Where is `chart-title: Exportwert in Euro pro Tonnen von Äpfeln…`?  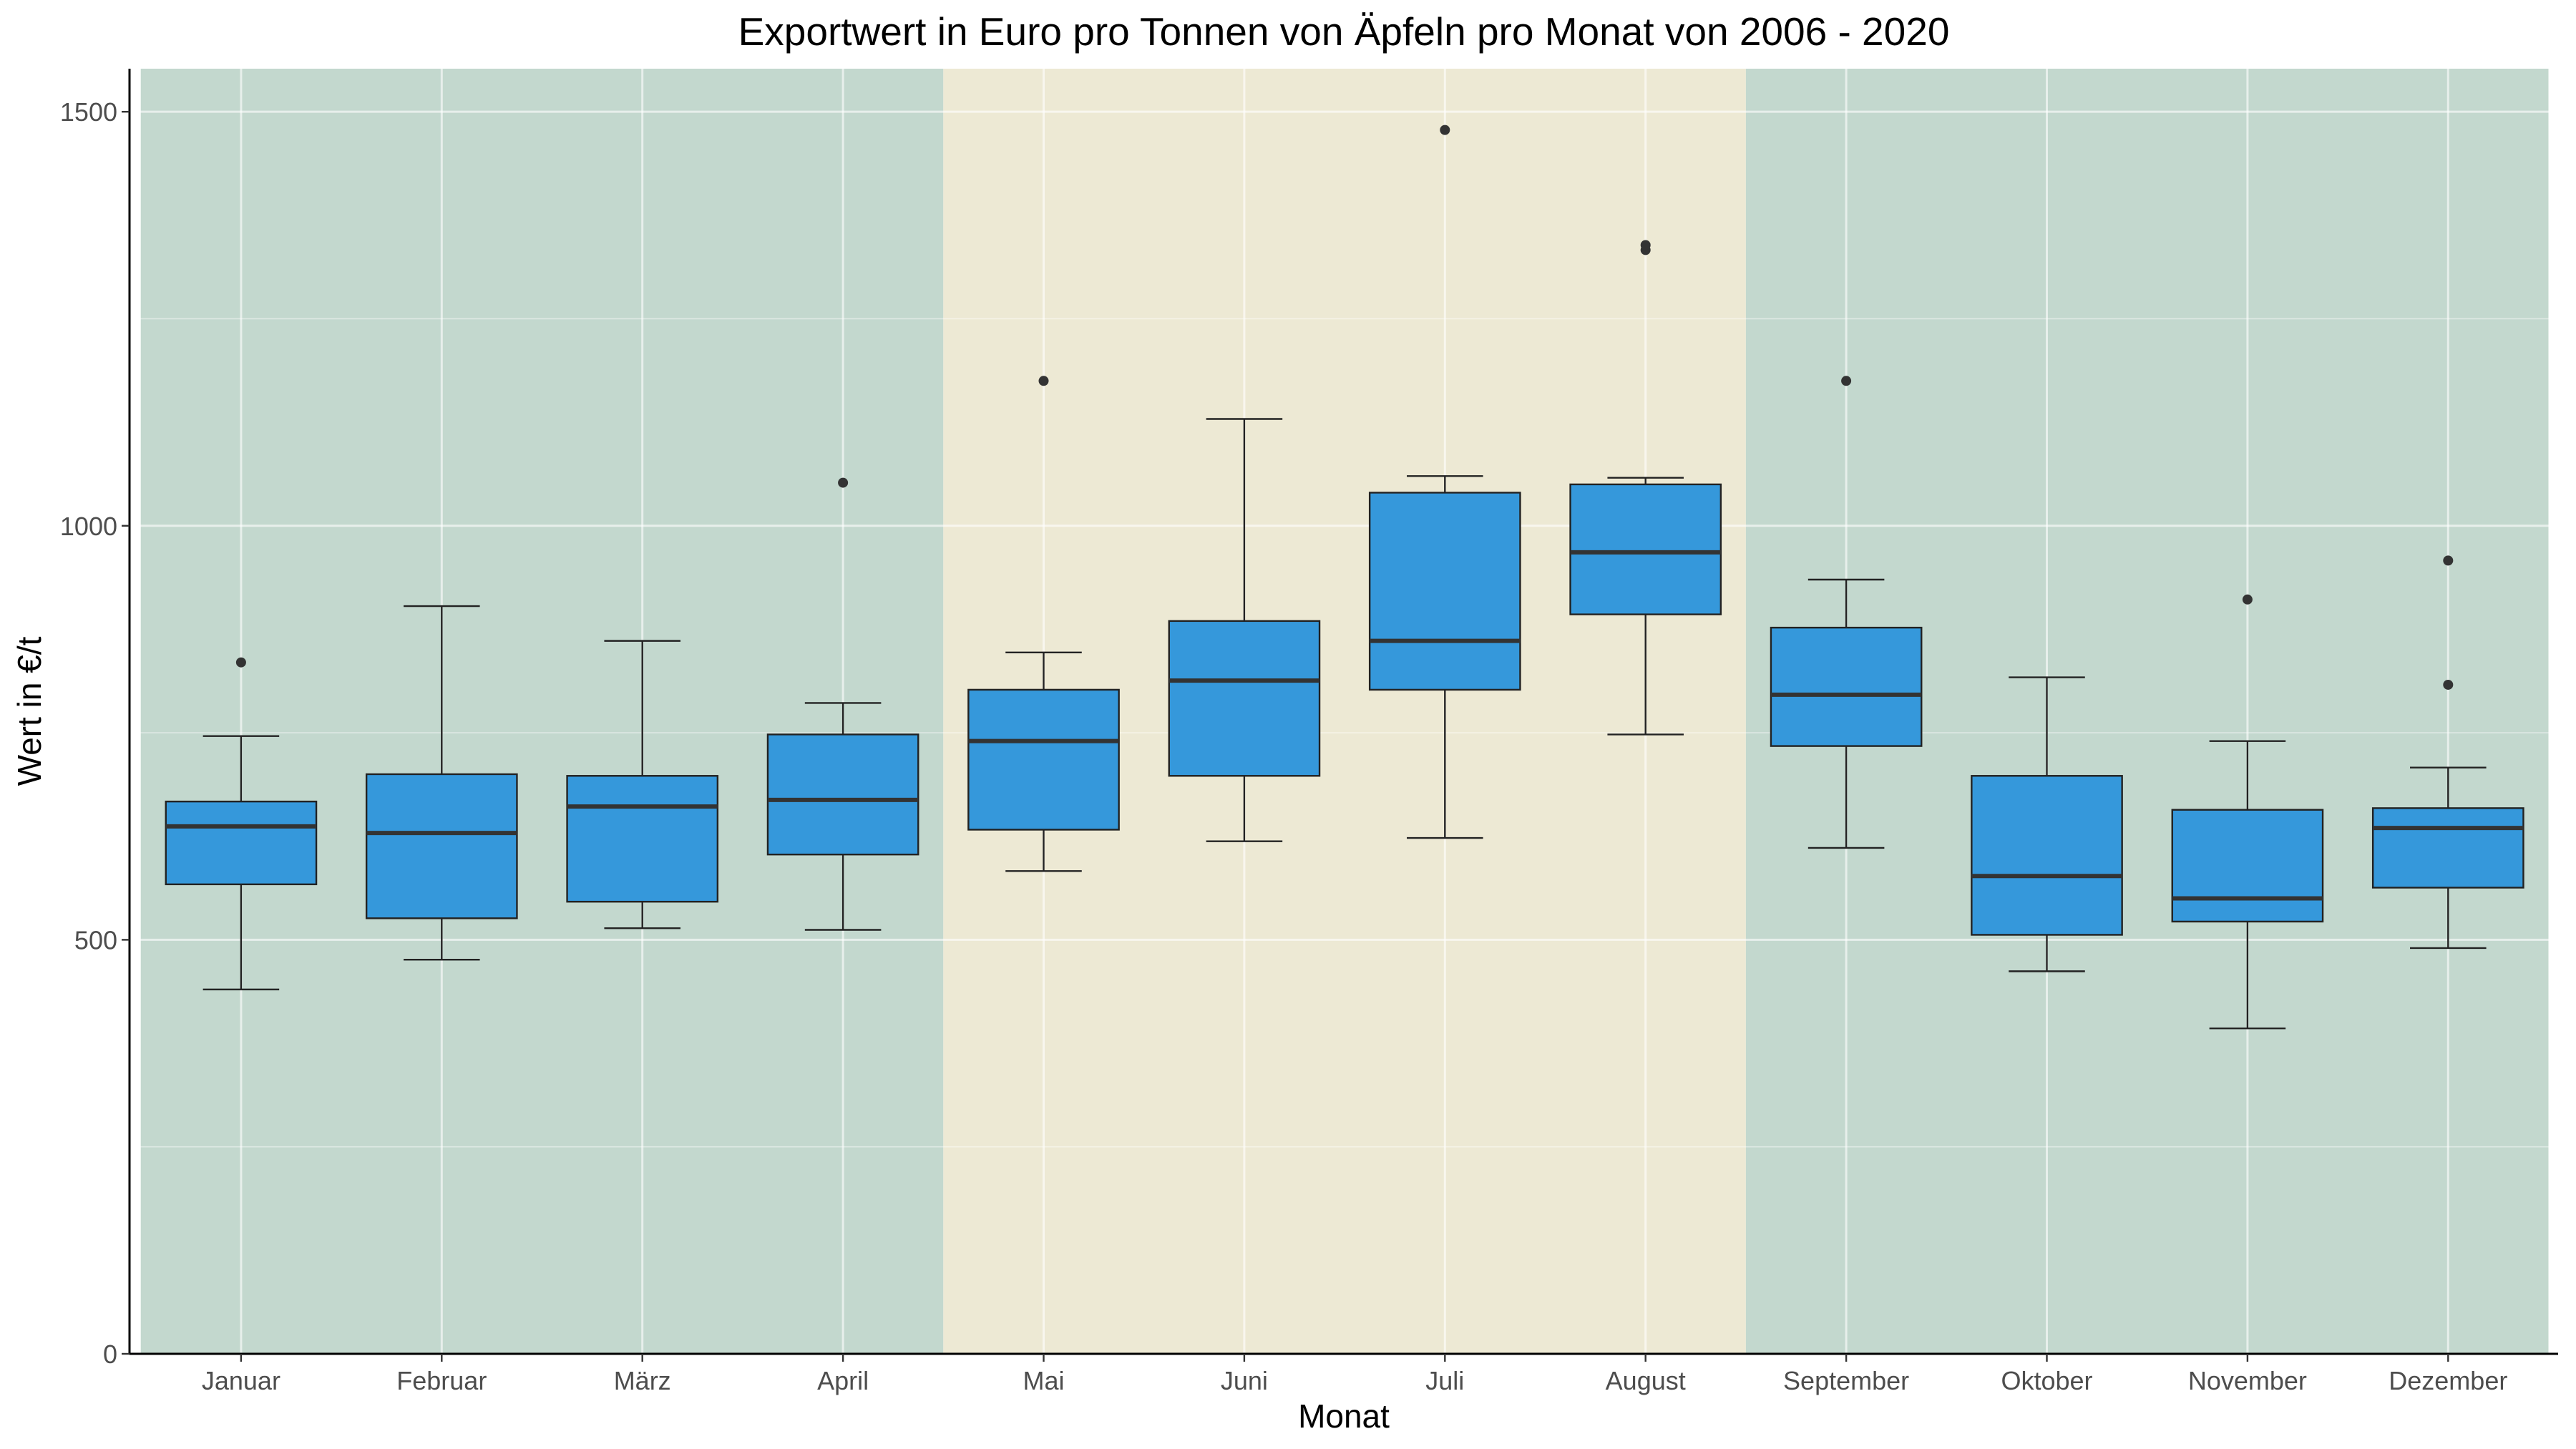
chart-title: Exportwert in Euro pro Tonnen von Äpfeln… is located at coordinates (1344, 31).